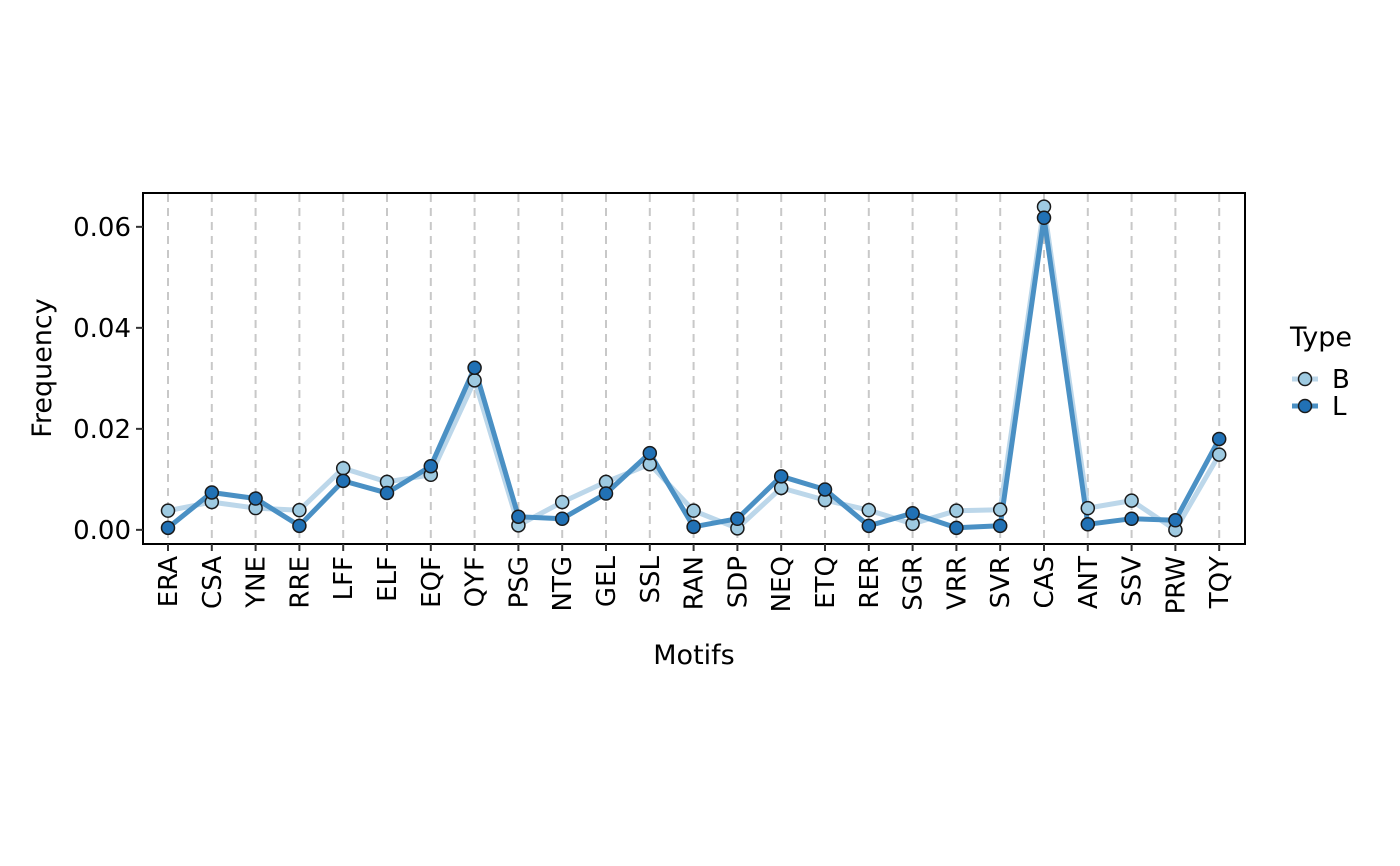 Image resolution: width=1400 pixels, height=866 pixels. Describe the element at coordinates (1220, 582) in the screenshot. I see `x-tick-label: TQY` at that location.